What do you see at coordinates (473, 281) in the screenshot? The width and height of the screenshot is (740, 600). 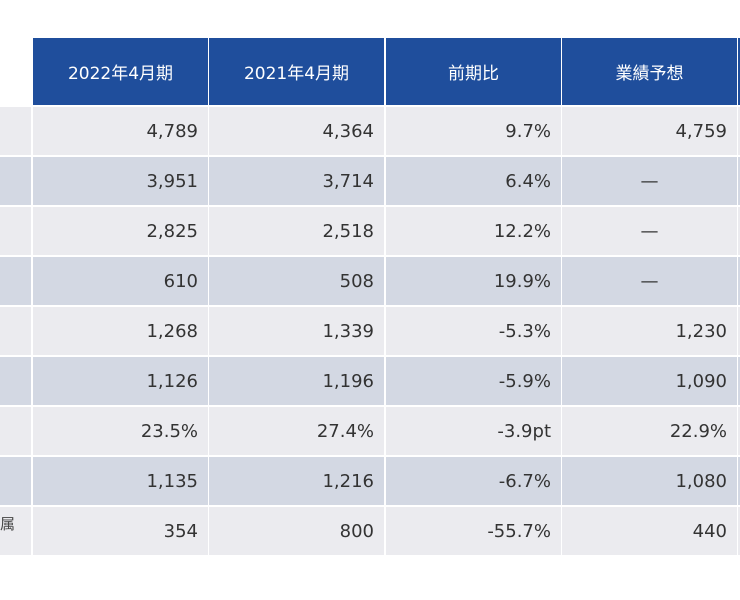 I see `data-cell: 19.9%` at bounding box center [473, 281].